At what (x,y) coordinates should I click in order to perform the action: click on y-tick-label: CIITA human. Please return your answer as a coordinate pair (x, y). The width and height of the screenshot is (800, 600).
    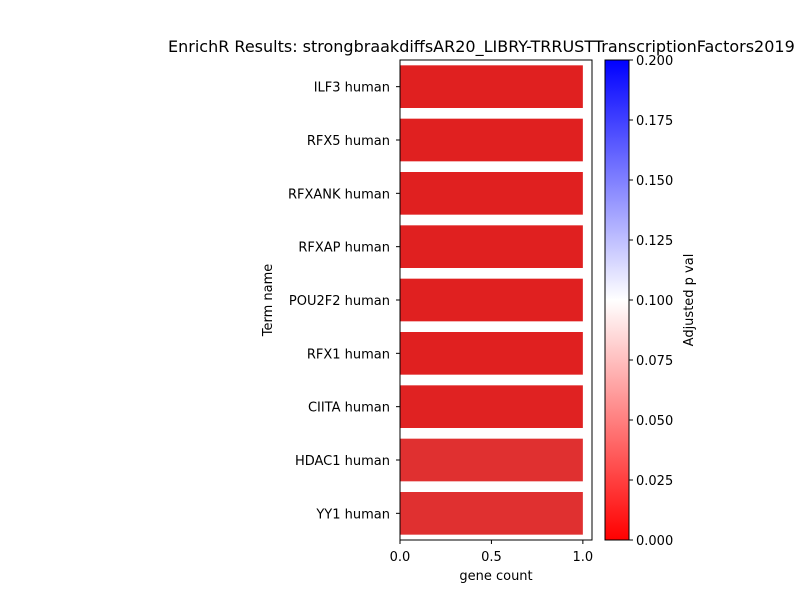
    Looking at the image, I should click on (349, 408).